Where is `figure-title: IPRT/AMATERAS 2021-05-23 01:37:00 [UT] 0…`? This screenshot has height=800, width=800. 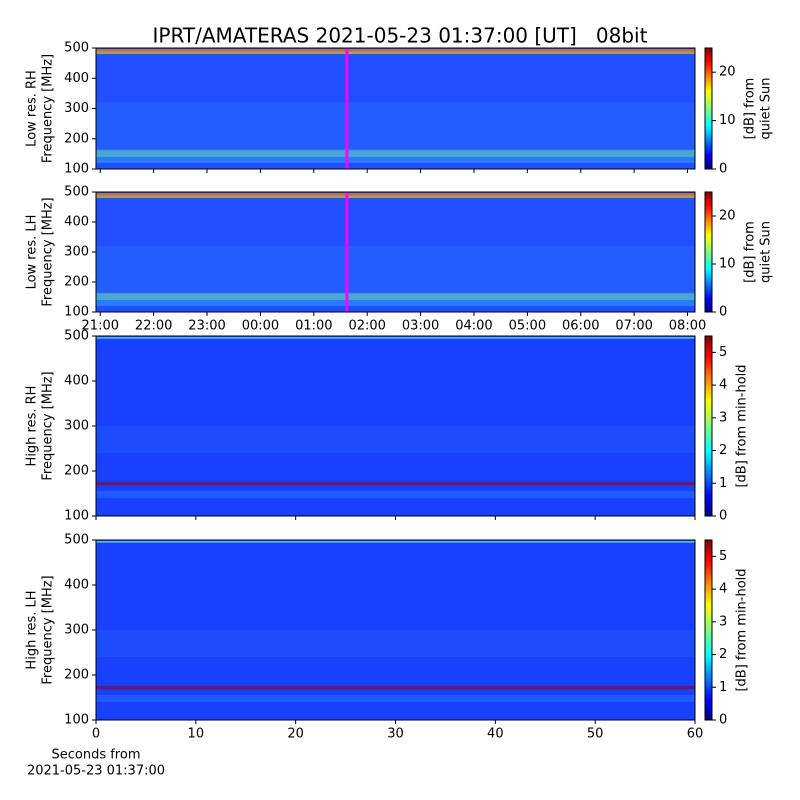 figure-title: IPRT/AMATERAS 2021-05-23 01:37:00 [UT] 0… is located at coordinates (400, 36).